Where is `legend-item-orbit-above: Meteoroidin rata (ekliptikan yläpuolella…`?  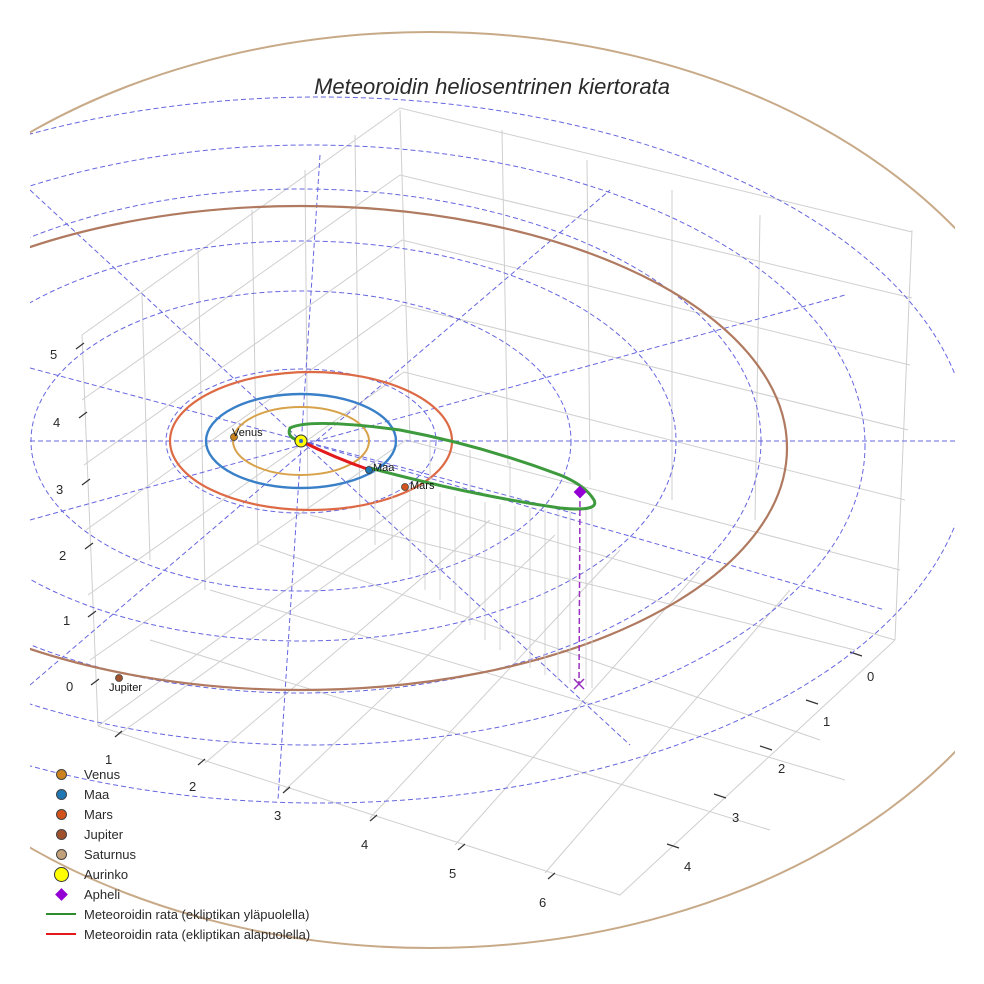
legend-item-orbit-above: Meteoroidin rata (ekliptikan yläpuolella… is located at coordinates (174, 914).